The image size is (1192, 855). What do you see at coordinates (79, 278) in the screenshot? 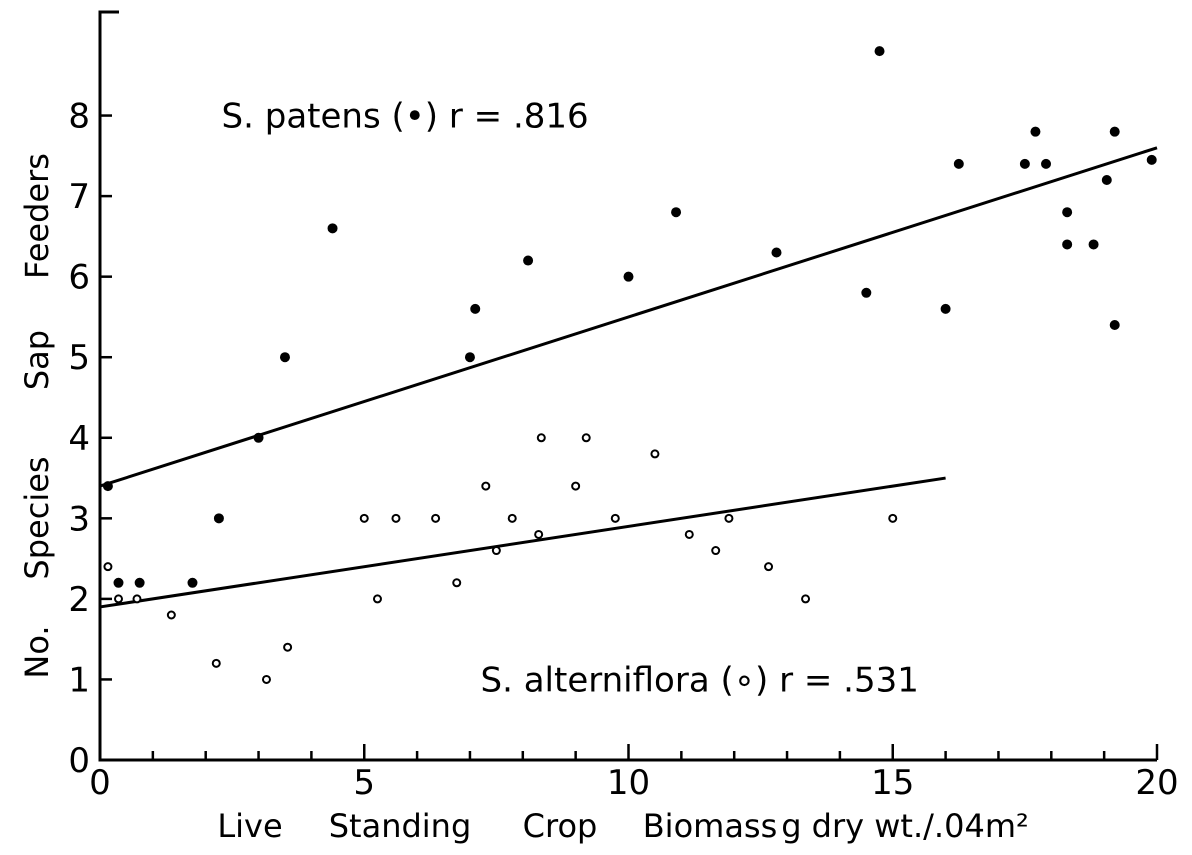
I see `y-tick-label: 6` at bounding box center [79, 278].